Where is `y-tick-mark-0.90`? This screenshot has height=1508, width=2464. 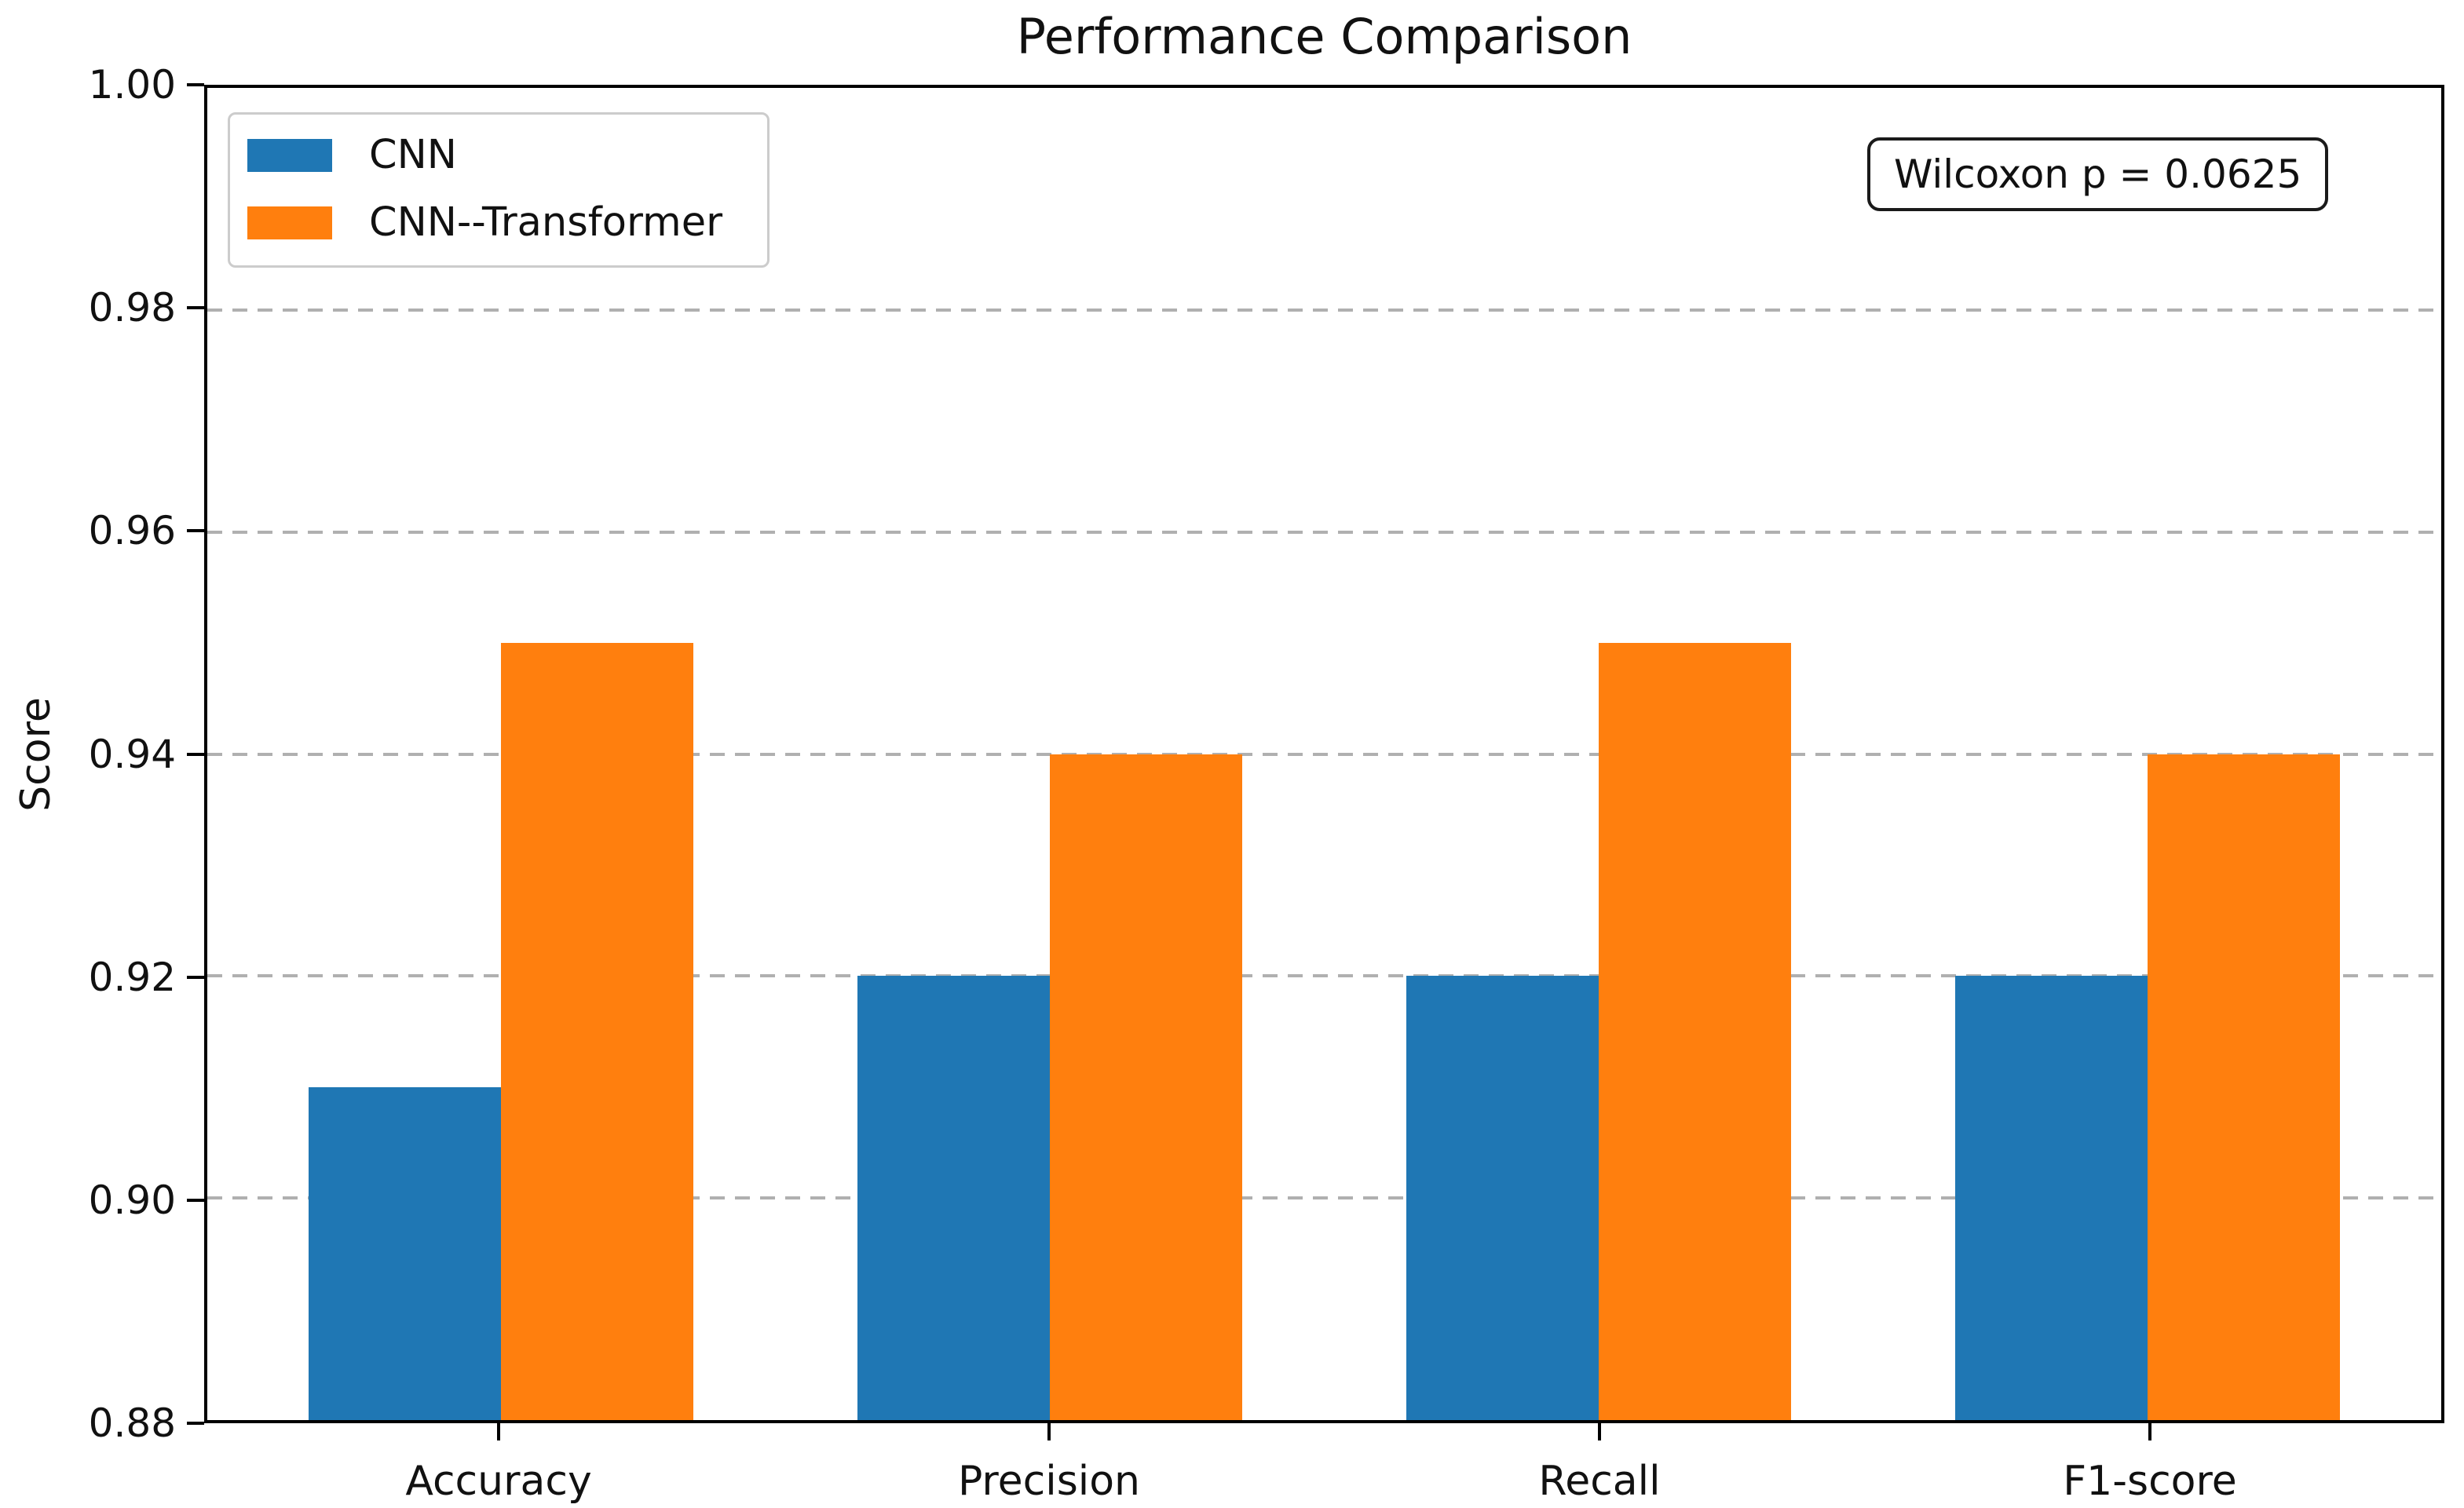 y-tick-mark-0.90 is located at coordinates (196, 1200).